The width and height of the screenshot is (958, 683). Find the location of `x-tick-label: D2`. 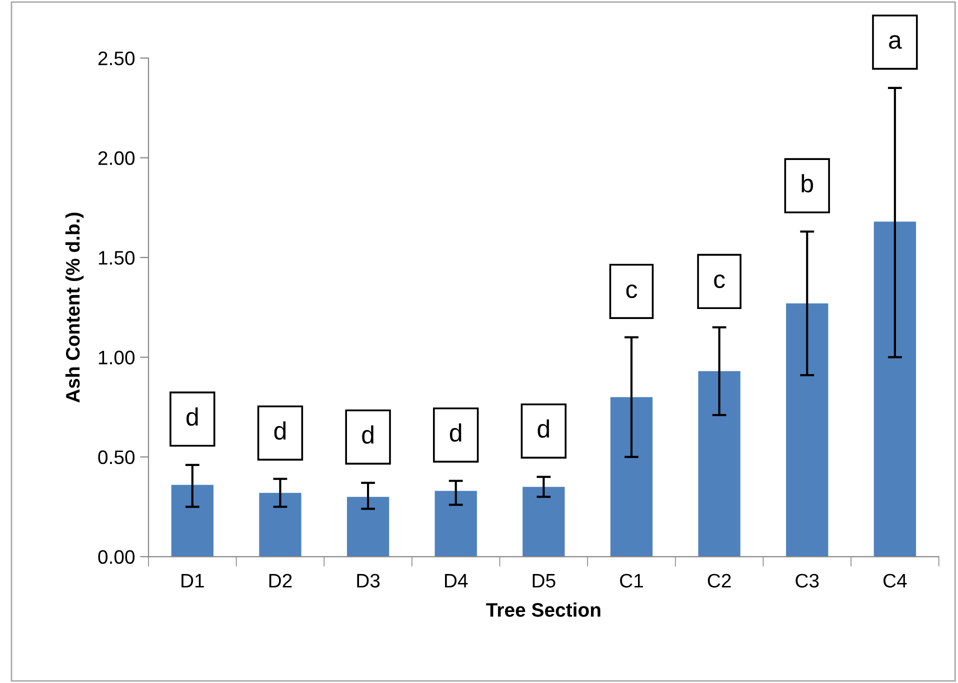

x-tick-label: D2 is located at coordinates (280, 581).